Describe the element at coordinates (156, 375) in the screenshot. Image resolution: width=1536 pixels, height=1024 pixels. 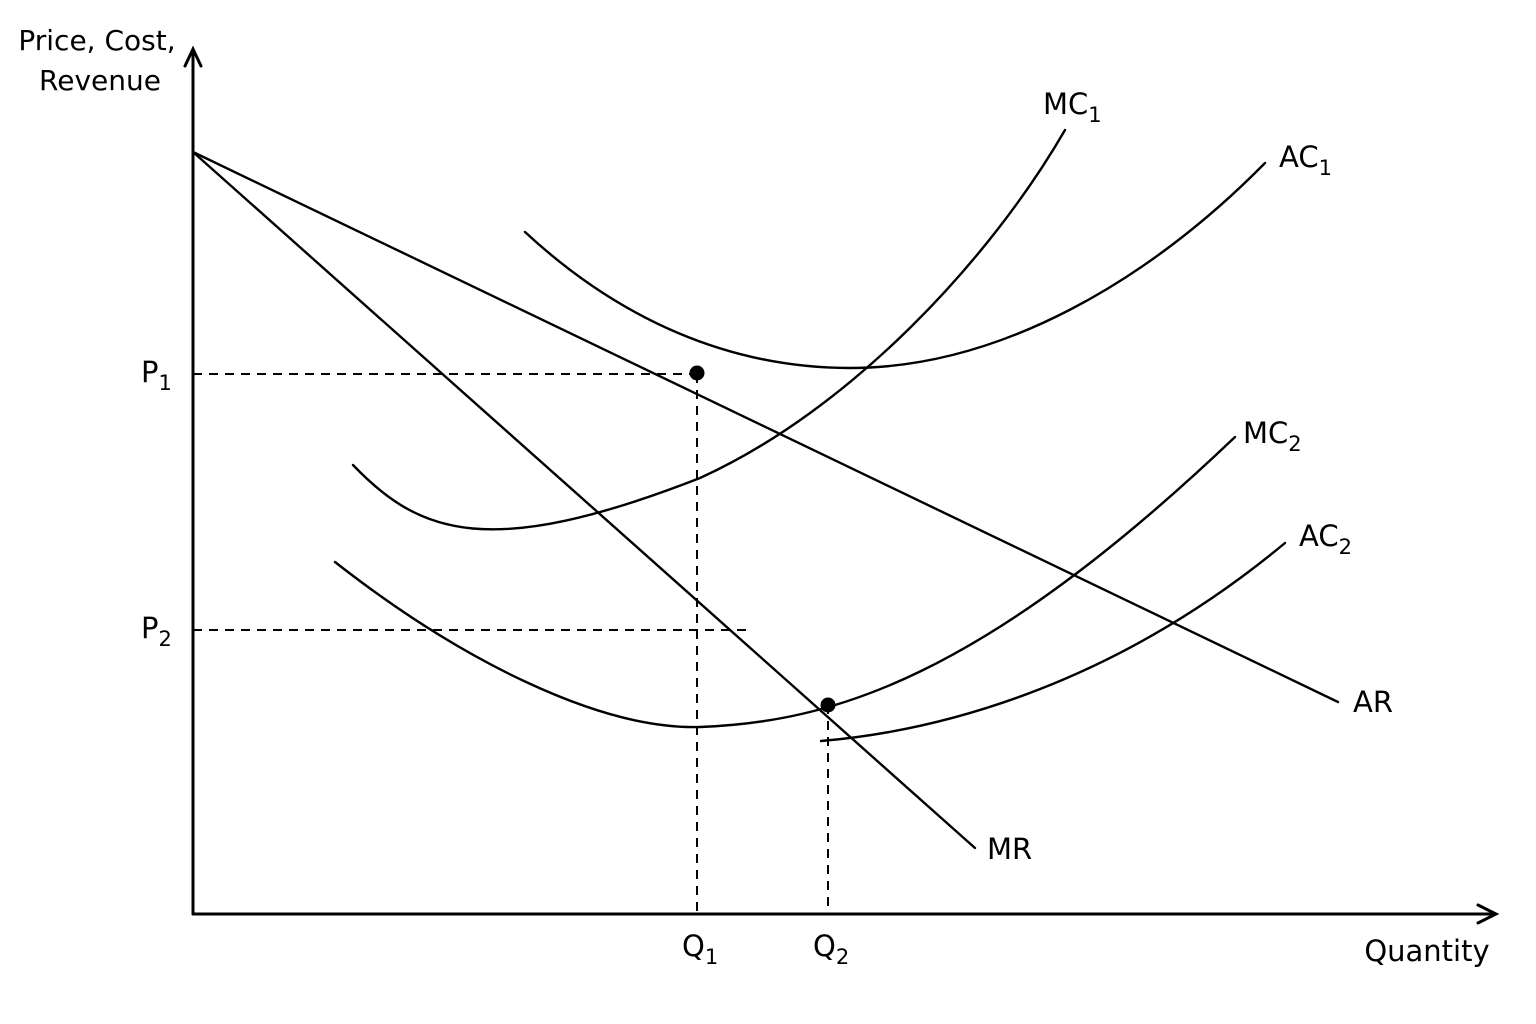
I see `p1-label: P1` at that location.